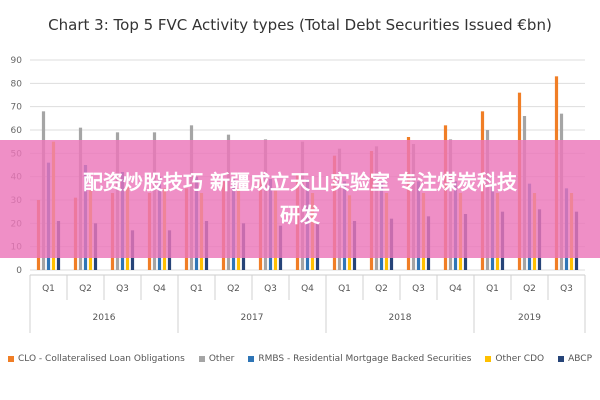  I want to click on year-label: 2017, so click(252, 318).